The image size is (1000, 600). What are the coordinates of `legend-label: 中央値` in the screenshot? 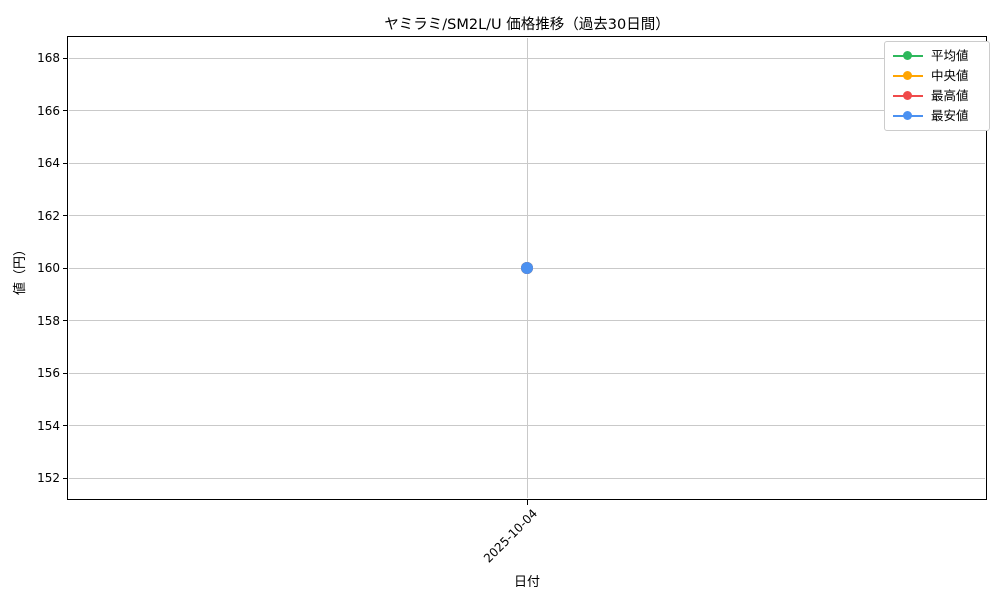 It's located at (950, 75).